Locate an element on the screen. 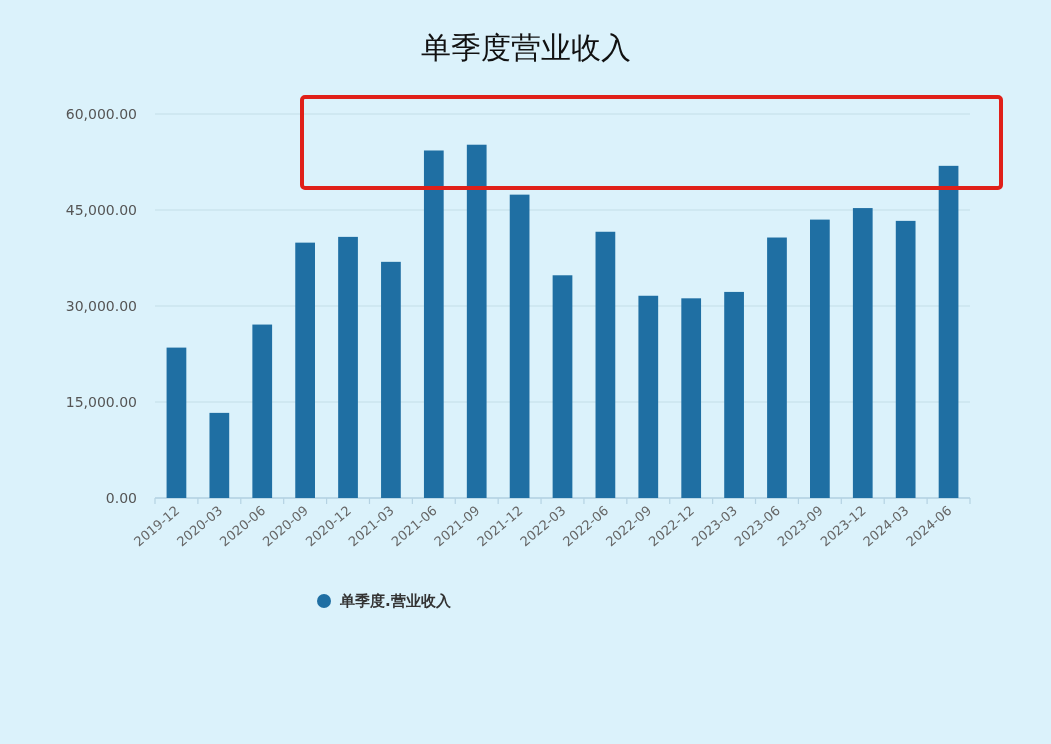  legend-label: 单季度.营业收入 is located at coordinates (395, 601).